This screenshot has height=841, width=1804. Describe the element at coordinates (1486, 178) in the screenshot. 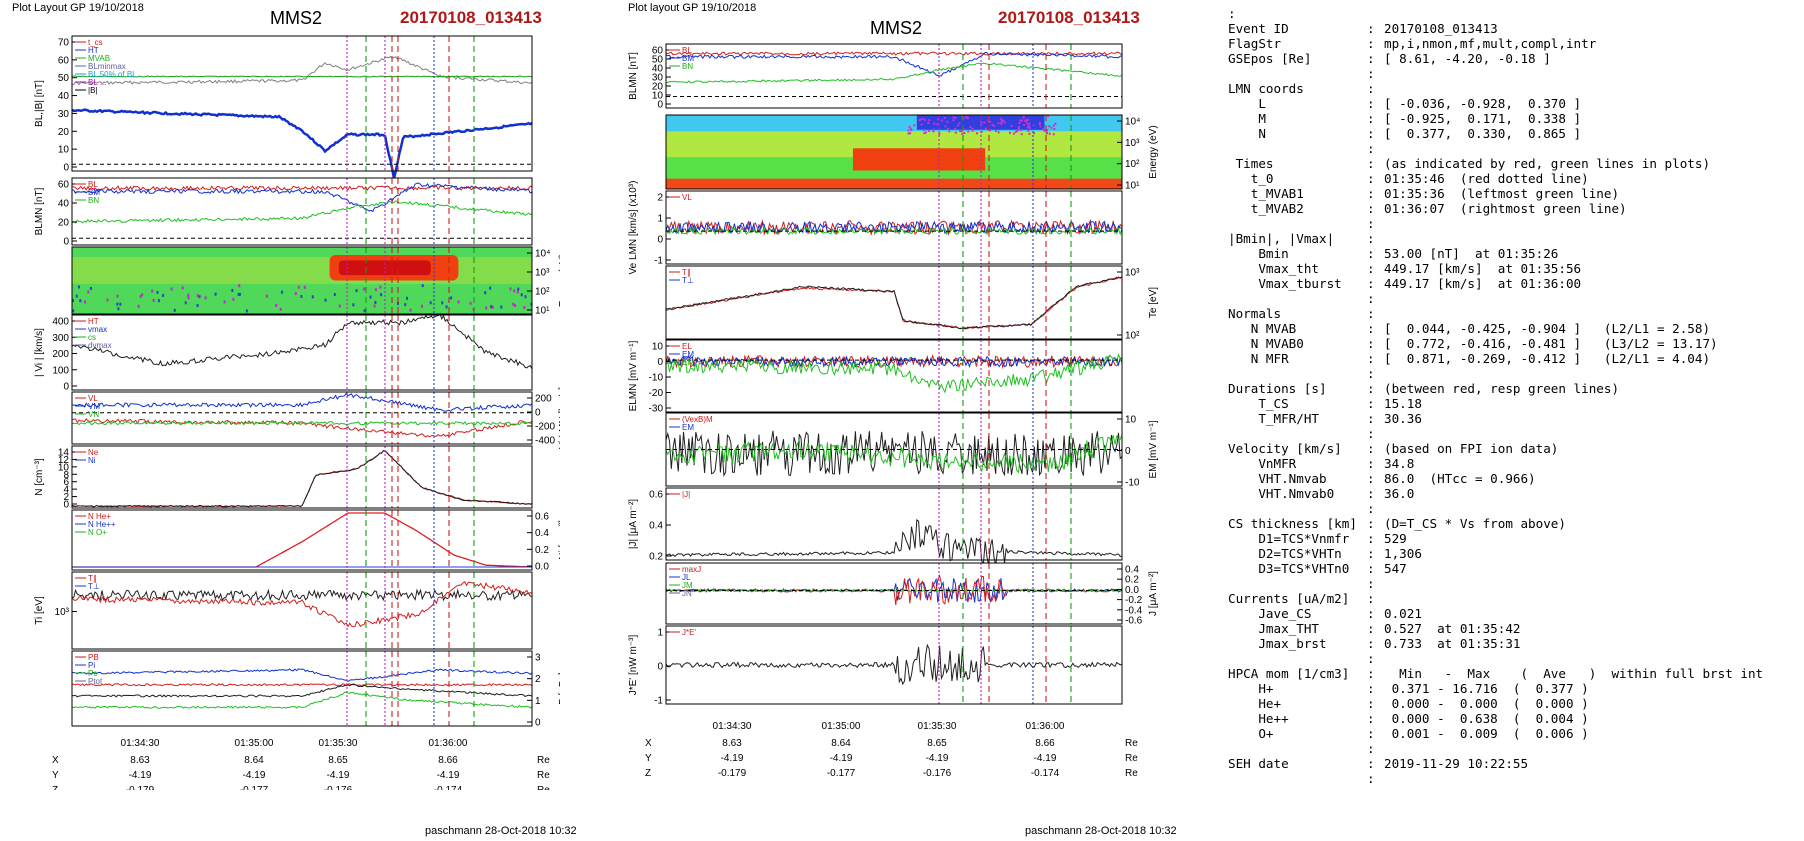

I see `info-value: 01:35:46 (red dotted line)` at that location.